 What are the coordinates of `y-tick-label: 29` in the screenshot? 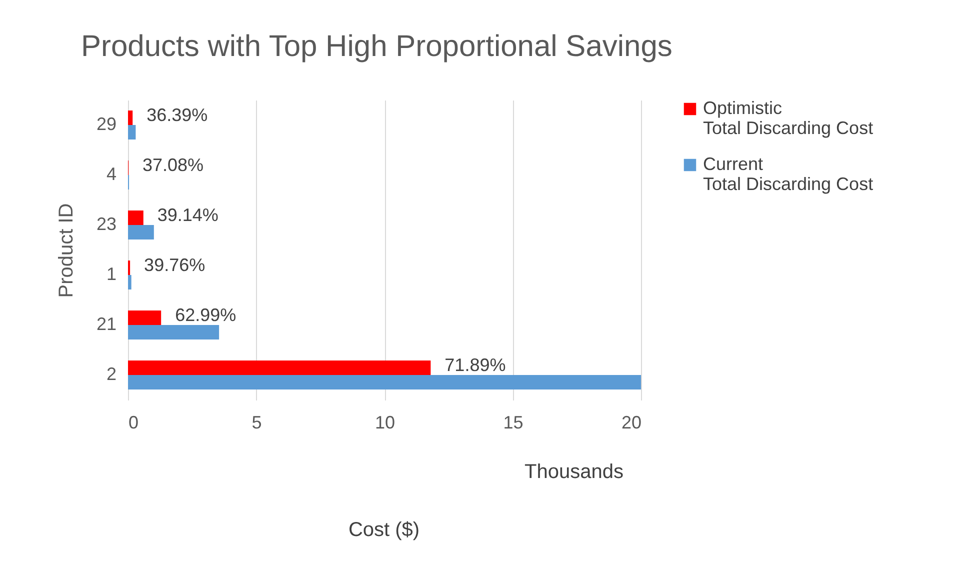 It's located at (106, 124).